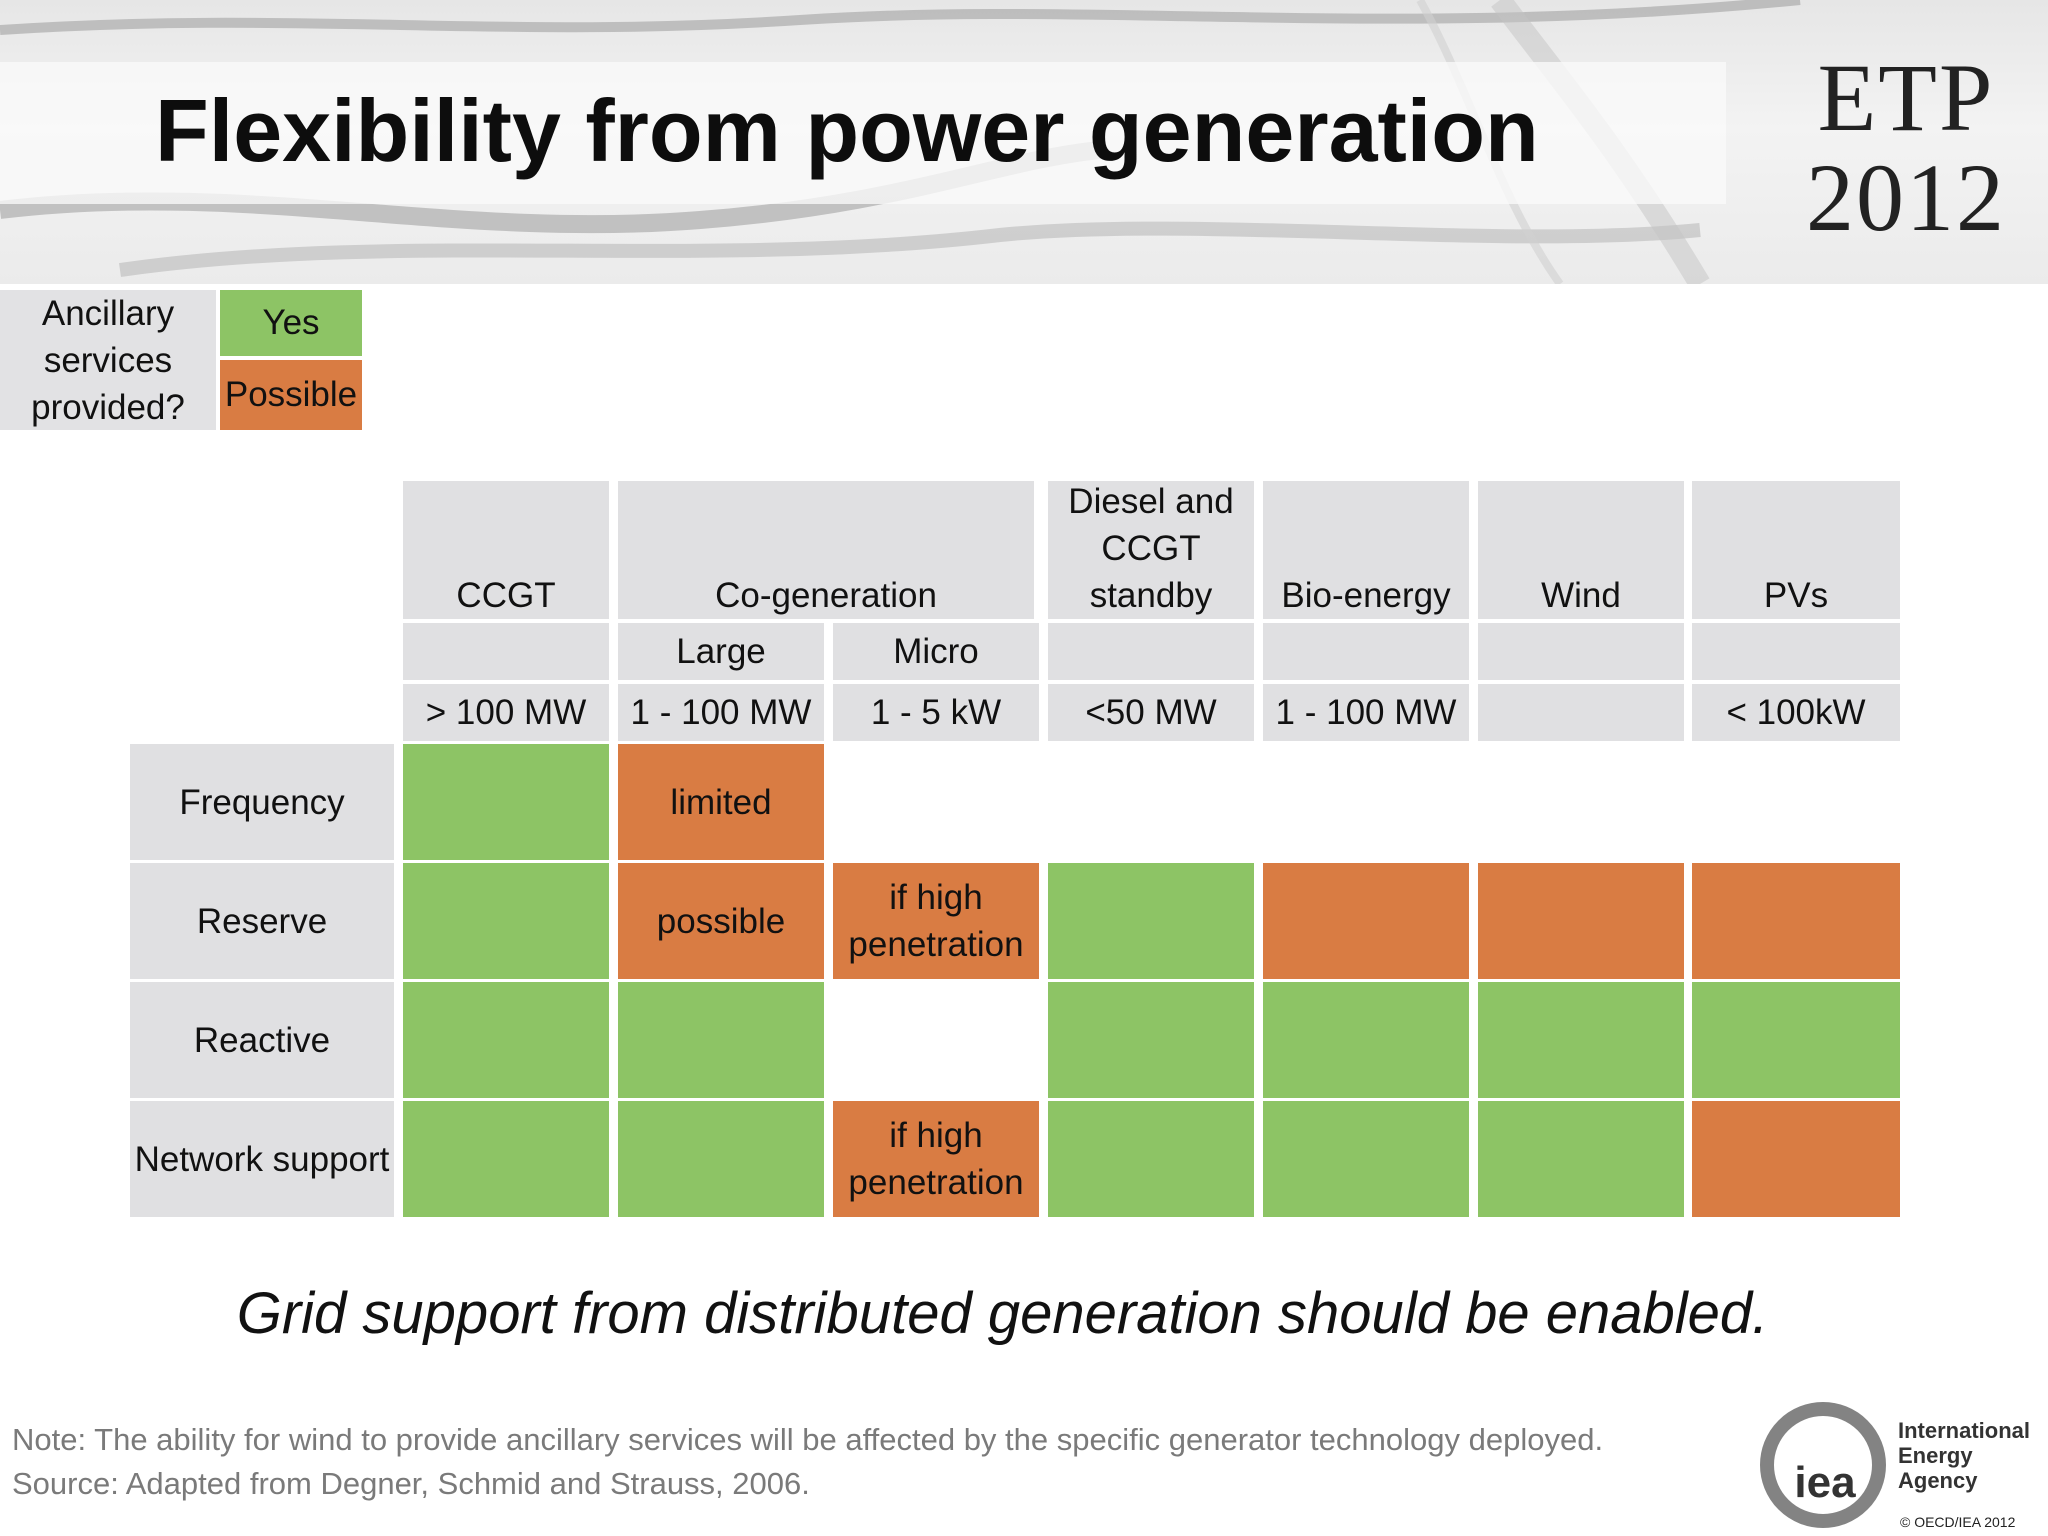 This screenshot has height=1536, width=2048. Describe the element at coordinates (1151, 712) in the screenshot. I see `capacity-header: <50 MW` at that location.